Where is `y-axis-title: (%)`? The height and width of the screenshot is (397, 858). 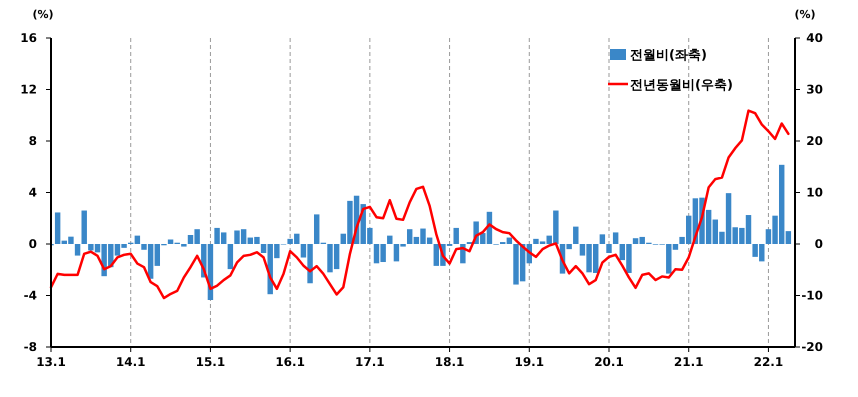 y-axis-title: (%) is located at coordinates (43, 14).